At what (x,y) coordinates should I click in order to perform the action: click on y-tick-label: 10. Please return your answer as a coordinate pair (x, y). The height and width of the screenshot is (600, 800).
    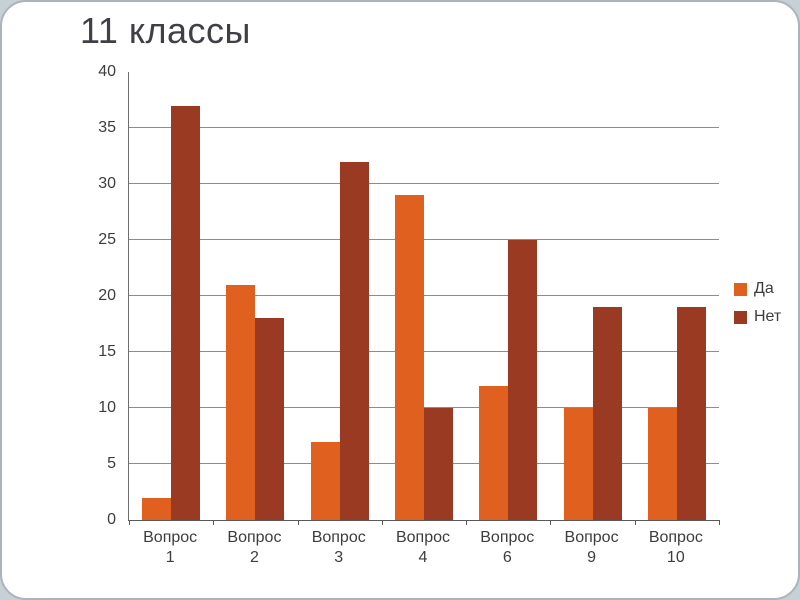
    Looking at the image, I should click on (107, 407).